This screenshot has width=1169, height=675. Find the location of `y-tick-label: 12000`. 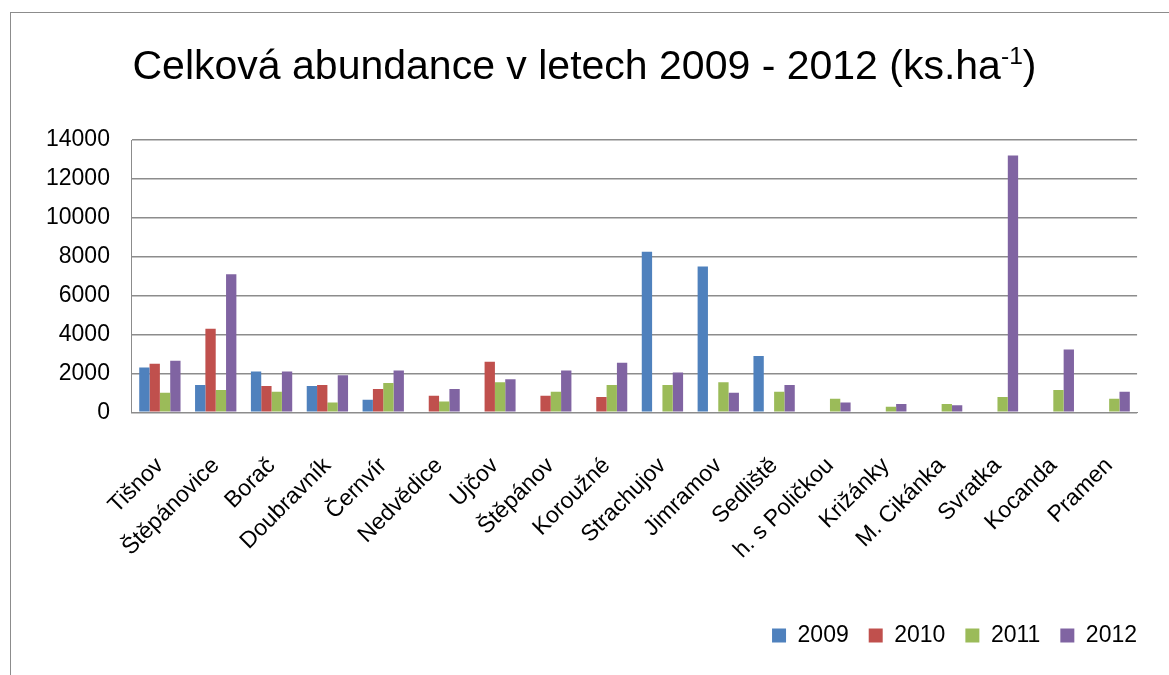

y-tick-label: 12000 is located at coordinates (77, 177).